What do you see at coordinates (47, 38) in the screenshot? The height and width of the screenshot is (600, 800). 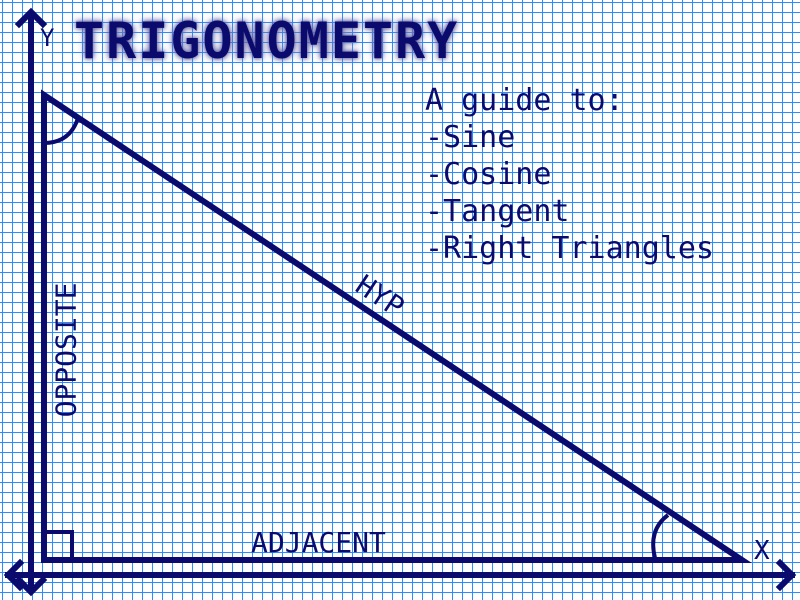 I see `y-axis-label: Y` at bounding box center [47, 38].